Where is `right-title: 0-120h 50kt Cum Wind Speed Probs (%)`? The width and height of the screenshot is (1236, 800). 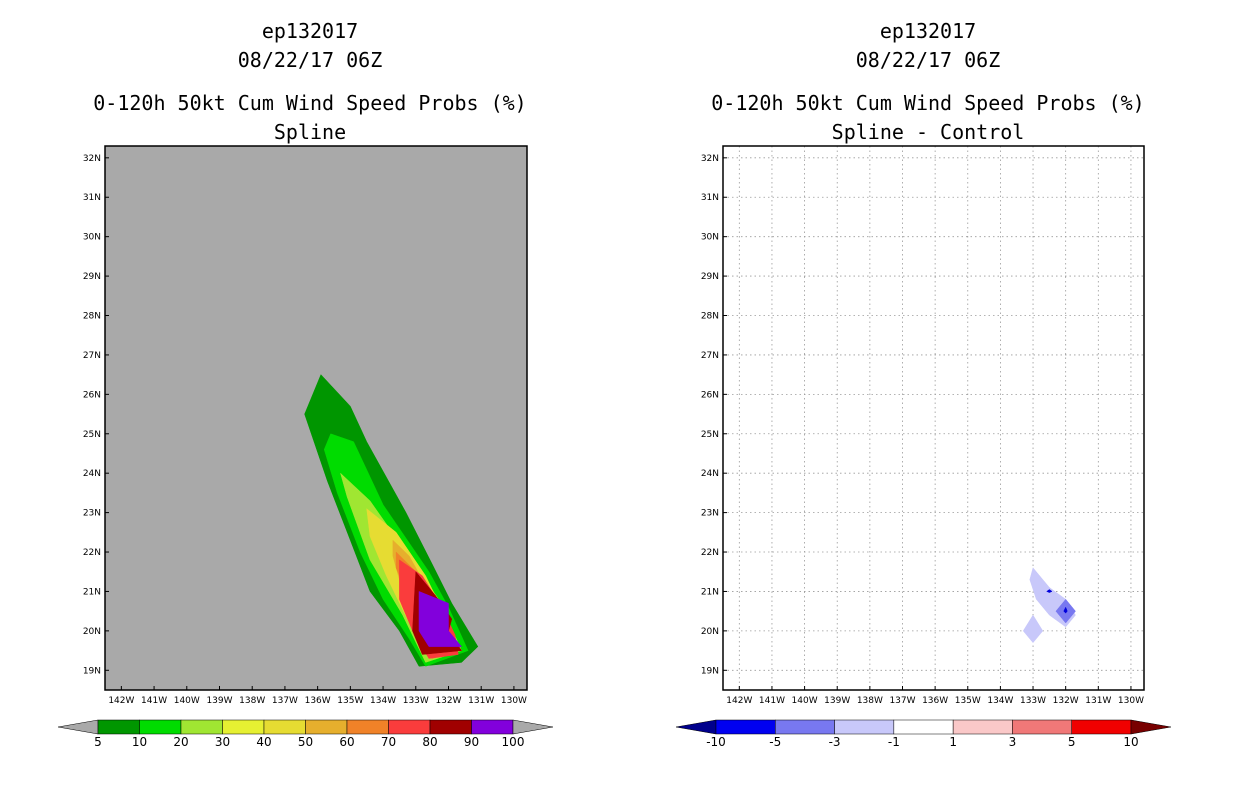
right-title: 0-120h 50kt Cum Wind Speed Probs (%) is located at coordinates (927, 103).